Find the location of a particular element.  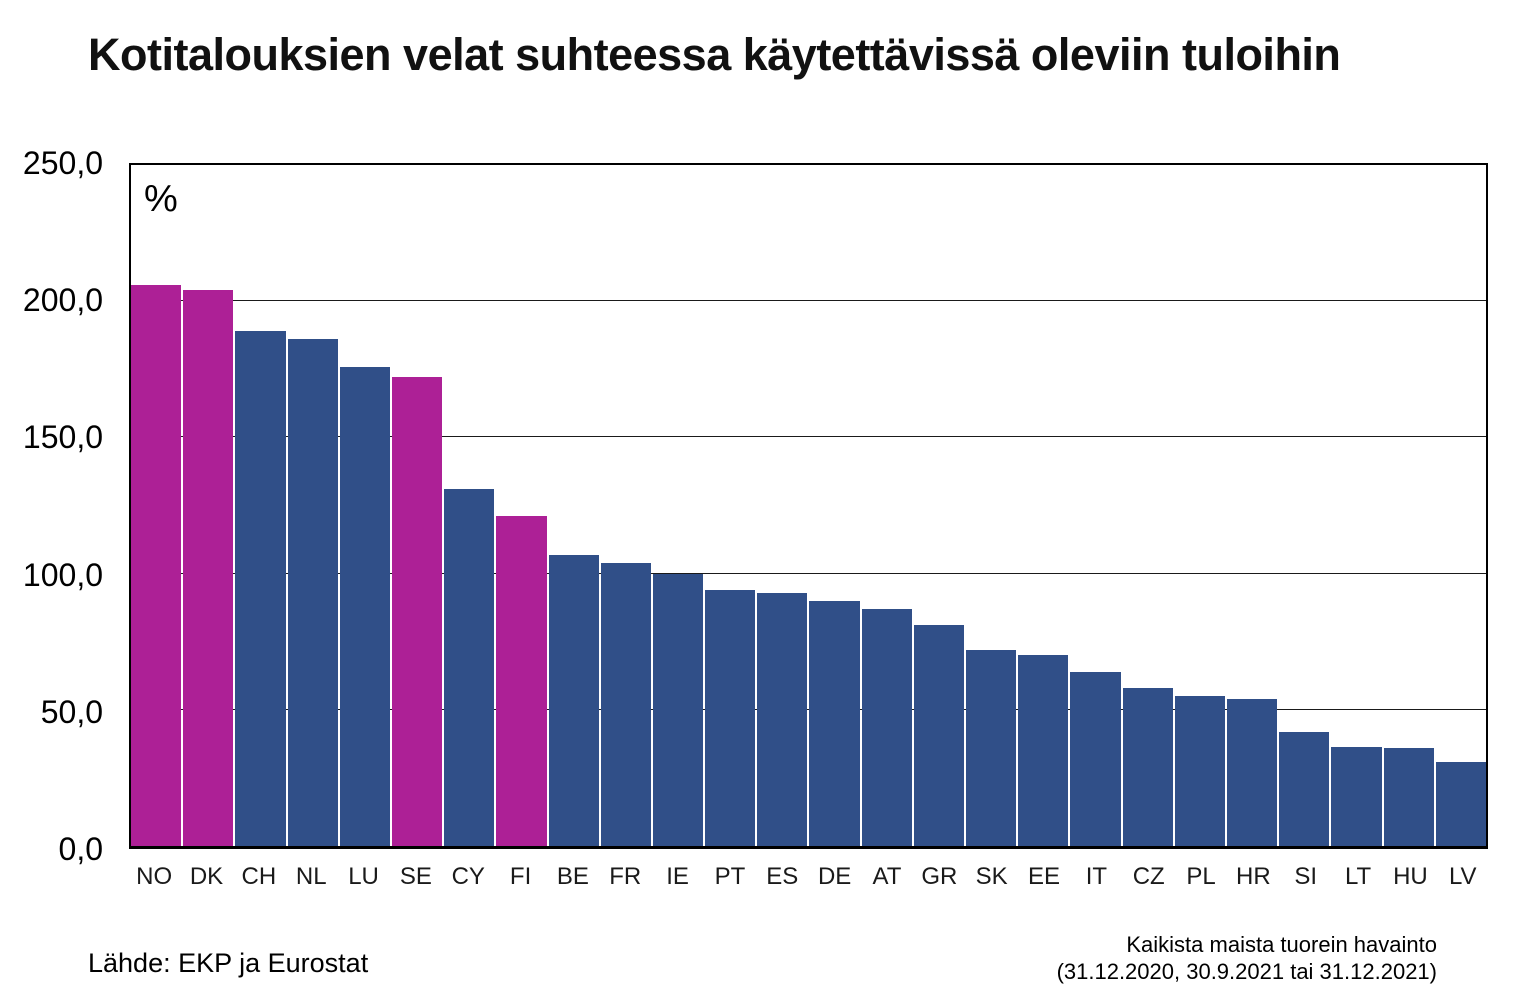

bar-lu is located at coordinates (364, 606).